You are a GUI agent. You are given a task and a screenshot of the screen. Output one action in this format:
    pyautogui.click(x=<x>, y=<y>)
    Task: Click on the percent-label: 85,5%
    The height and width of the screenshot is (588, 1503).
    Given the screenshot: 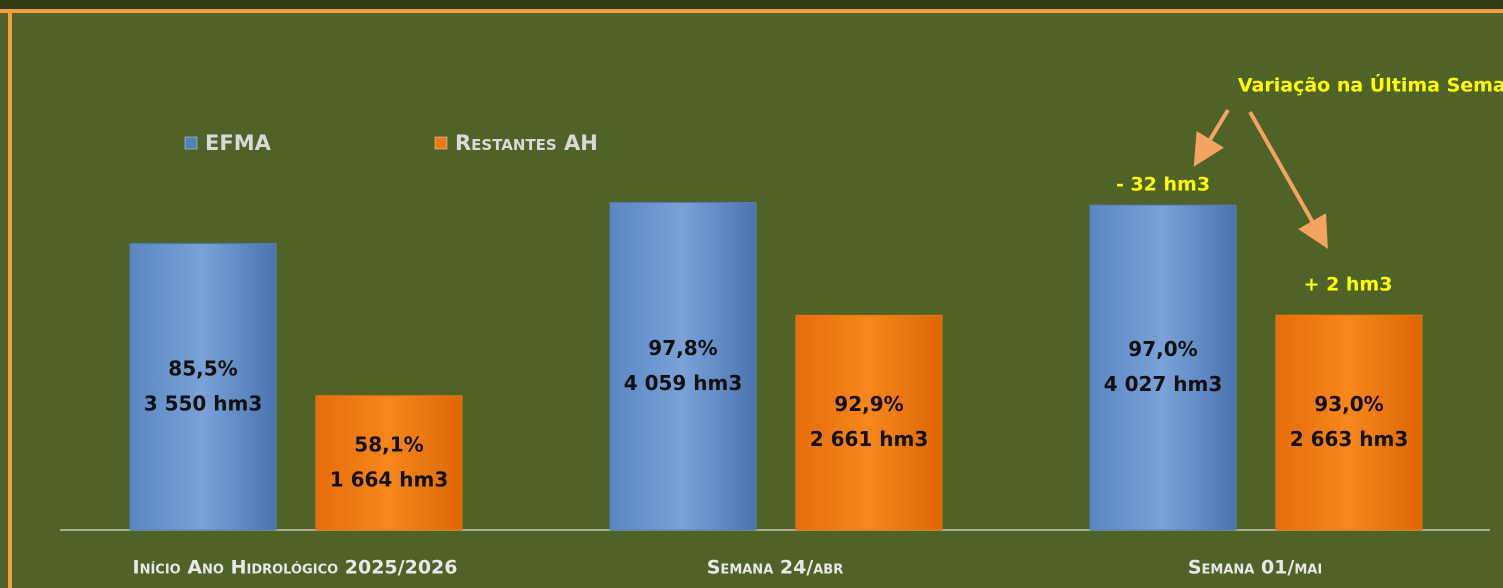 What is the action you would take?
    pyautogui.click(x=202, y=368)
    